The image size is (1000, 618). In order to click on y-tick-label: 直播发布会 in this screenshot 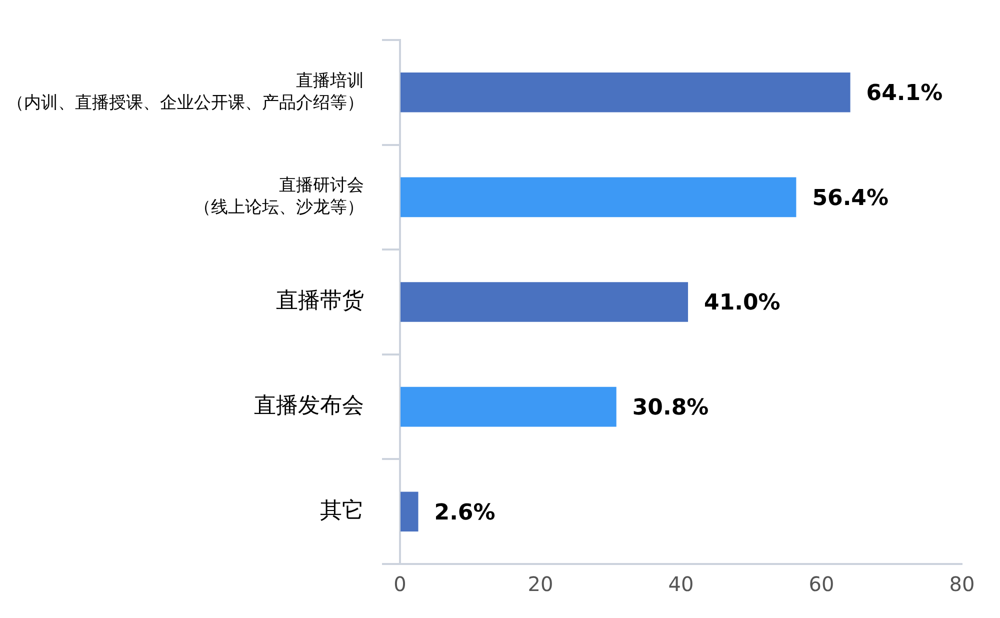, I will do `click(309, 406)`.